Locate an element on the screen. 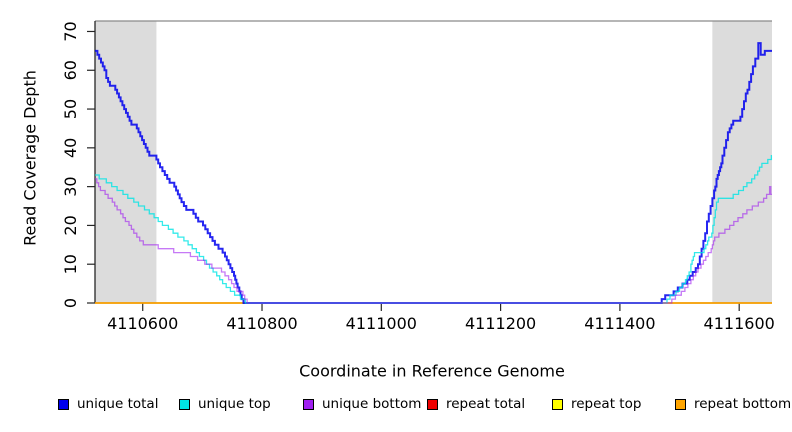 The image size is (792, 432). y-tick-label: 0 is located at coordinates (70, 303).